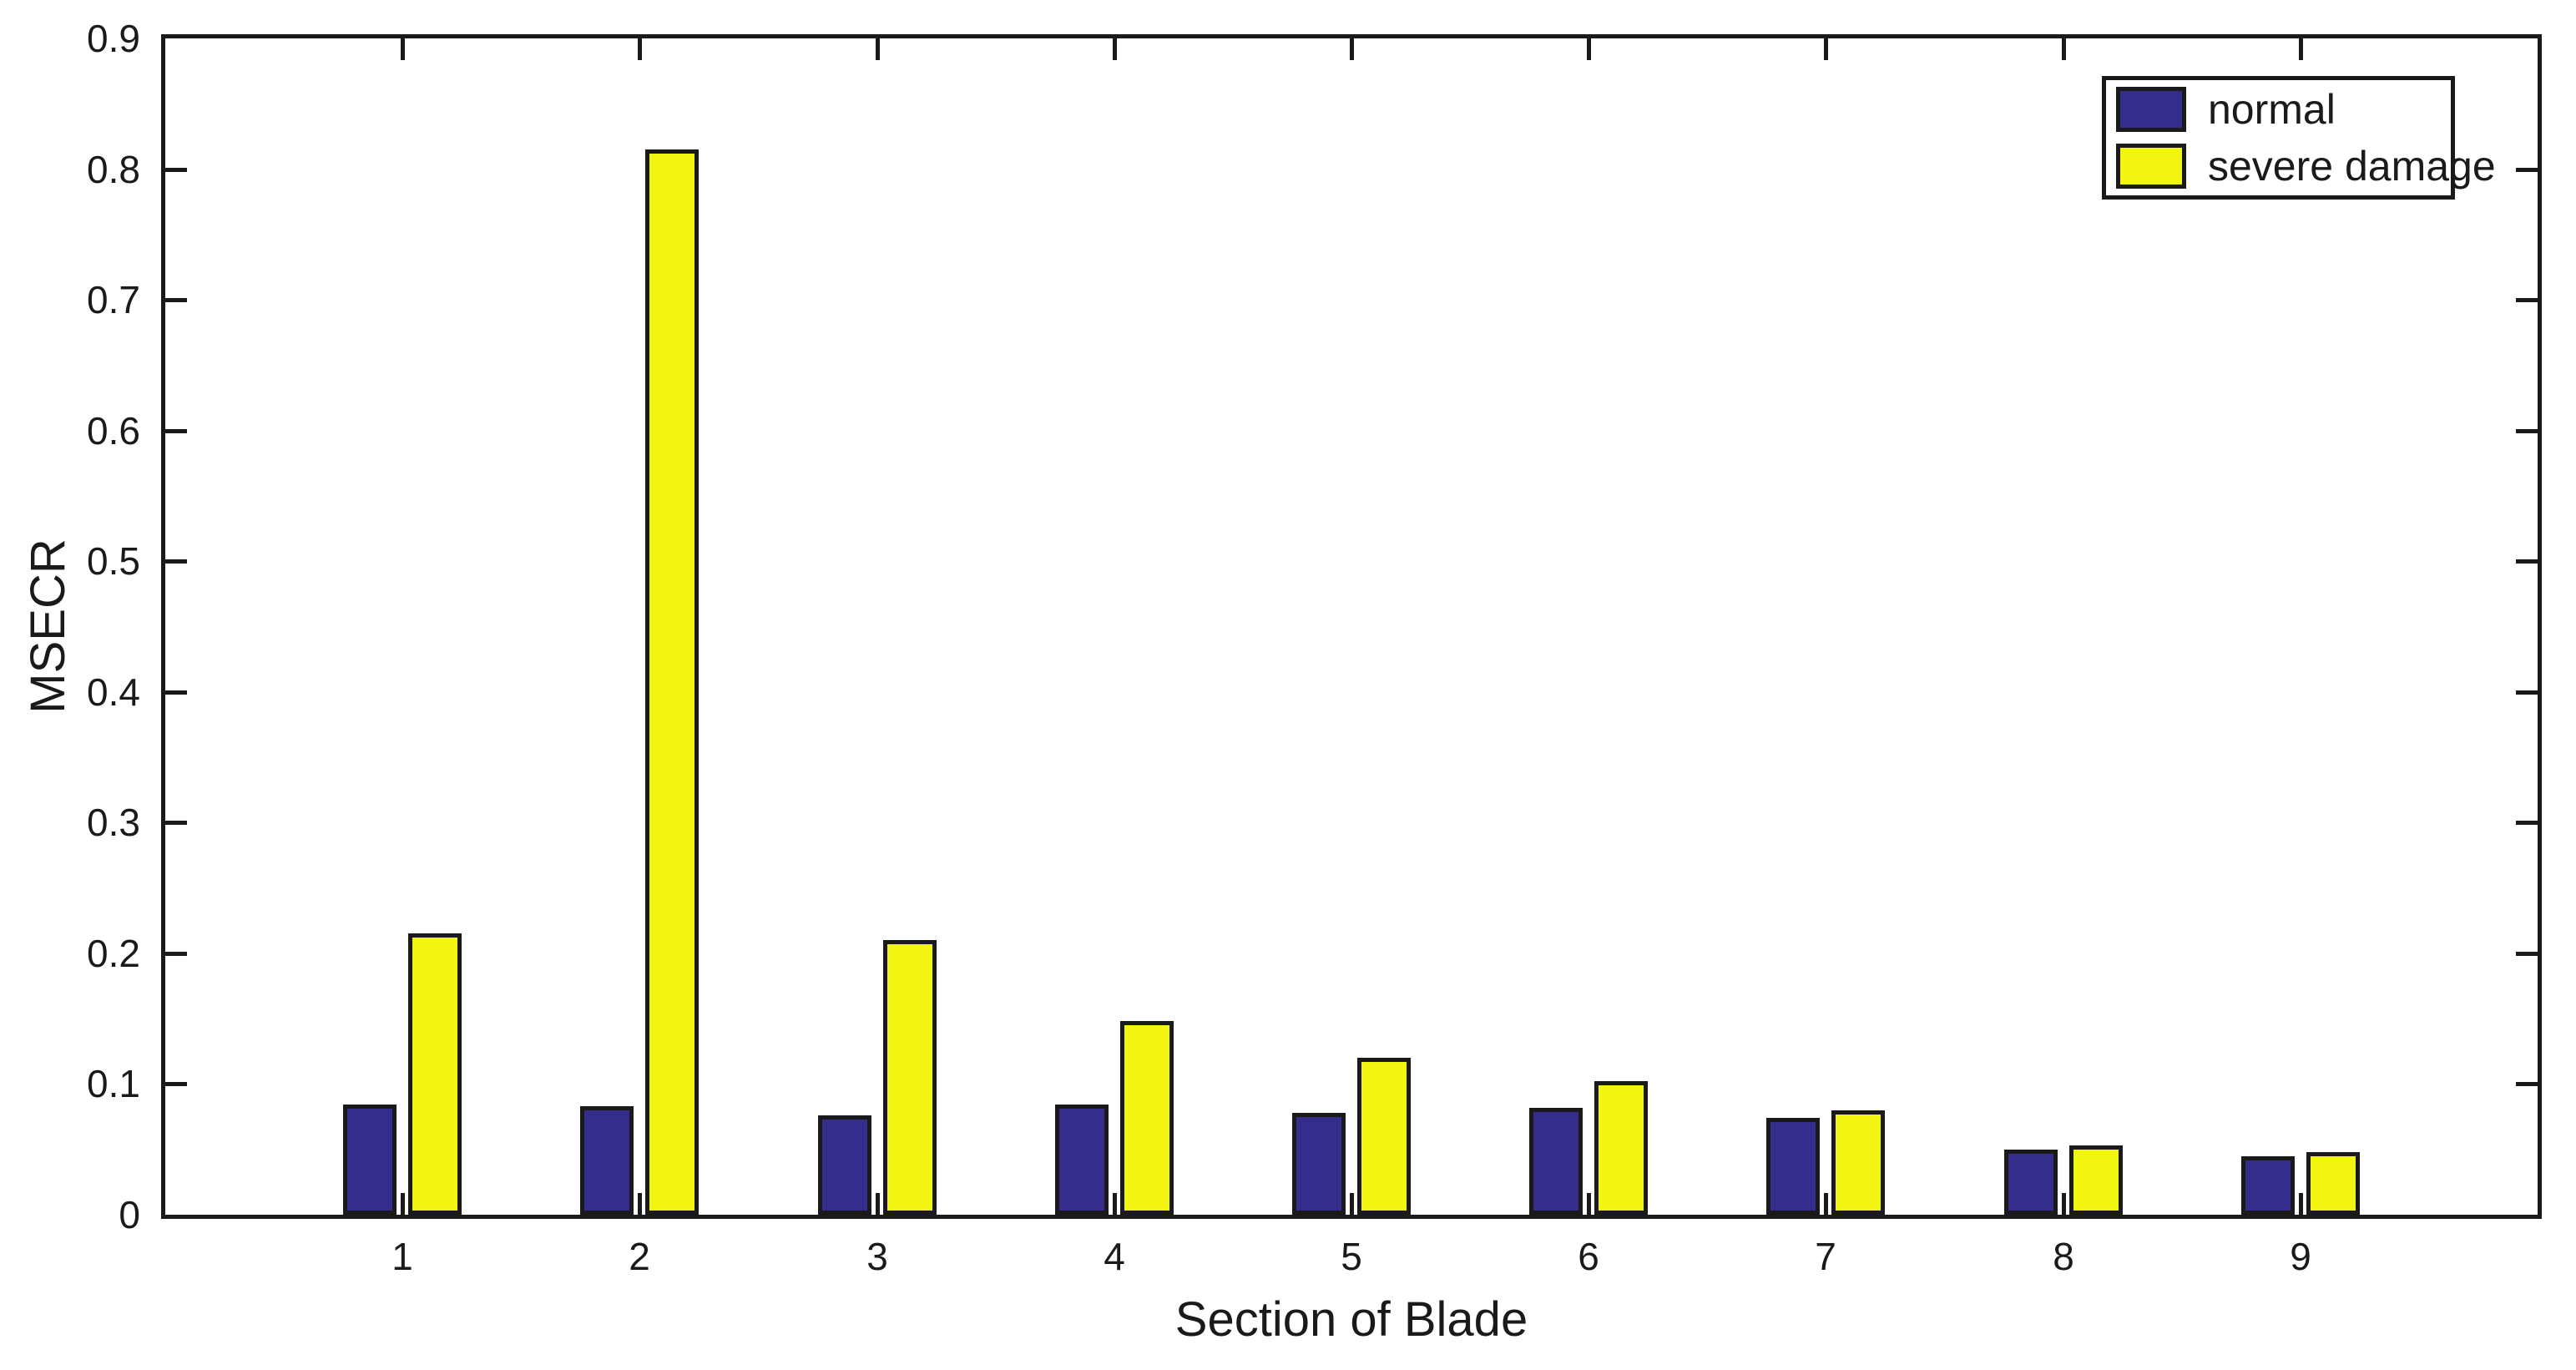 The height and width of the screenshot is (1370, 2576). I want to click on y-tick-label: 0.3, so click(114, 822).